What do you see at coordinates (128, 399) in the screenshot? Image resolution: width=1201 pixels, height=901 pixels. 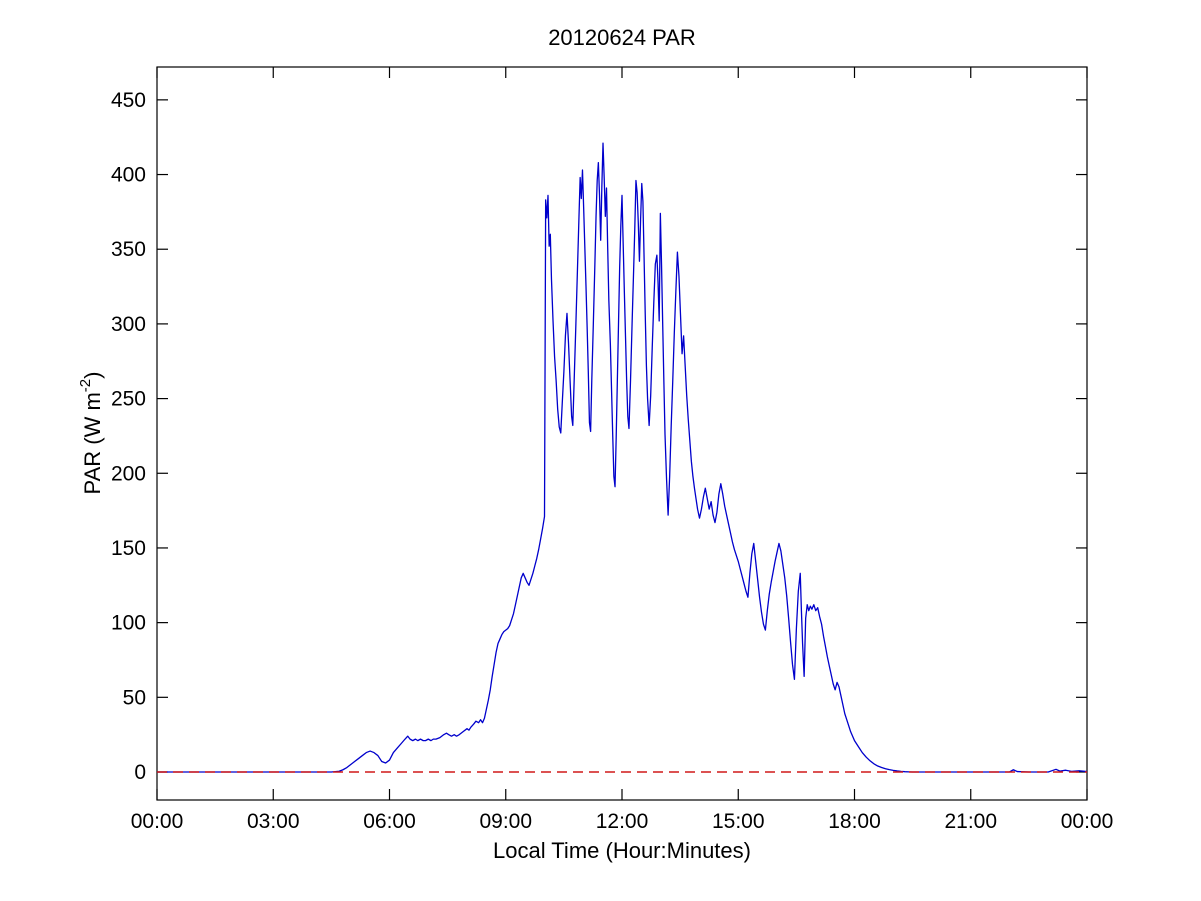 I see `y-tick-label: 250` at bounding box center [128, 399].